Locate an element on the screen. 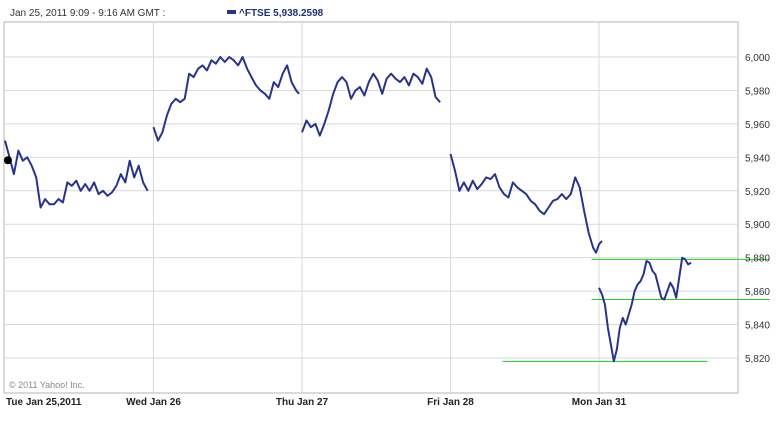 The width and height of the screenshot is (779, 422). copyright-text: © 2011 Yahoo! Inc. is located at coordinates (47, 385).